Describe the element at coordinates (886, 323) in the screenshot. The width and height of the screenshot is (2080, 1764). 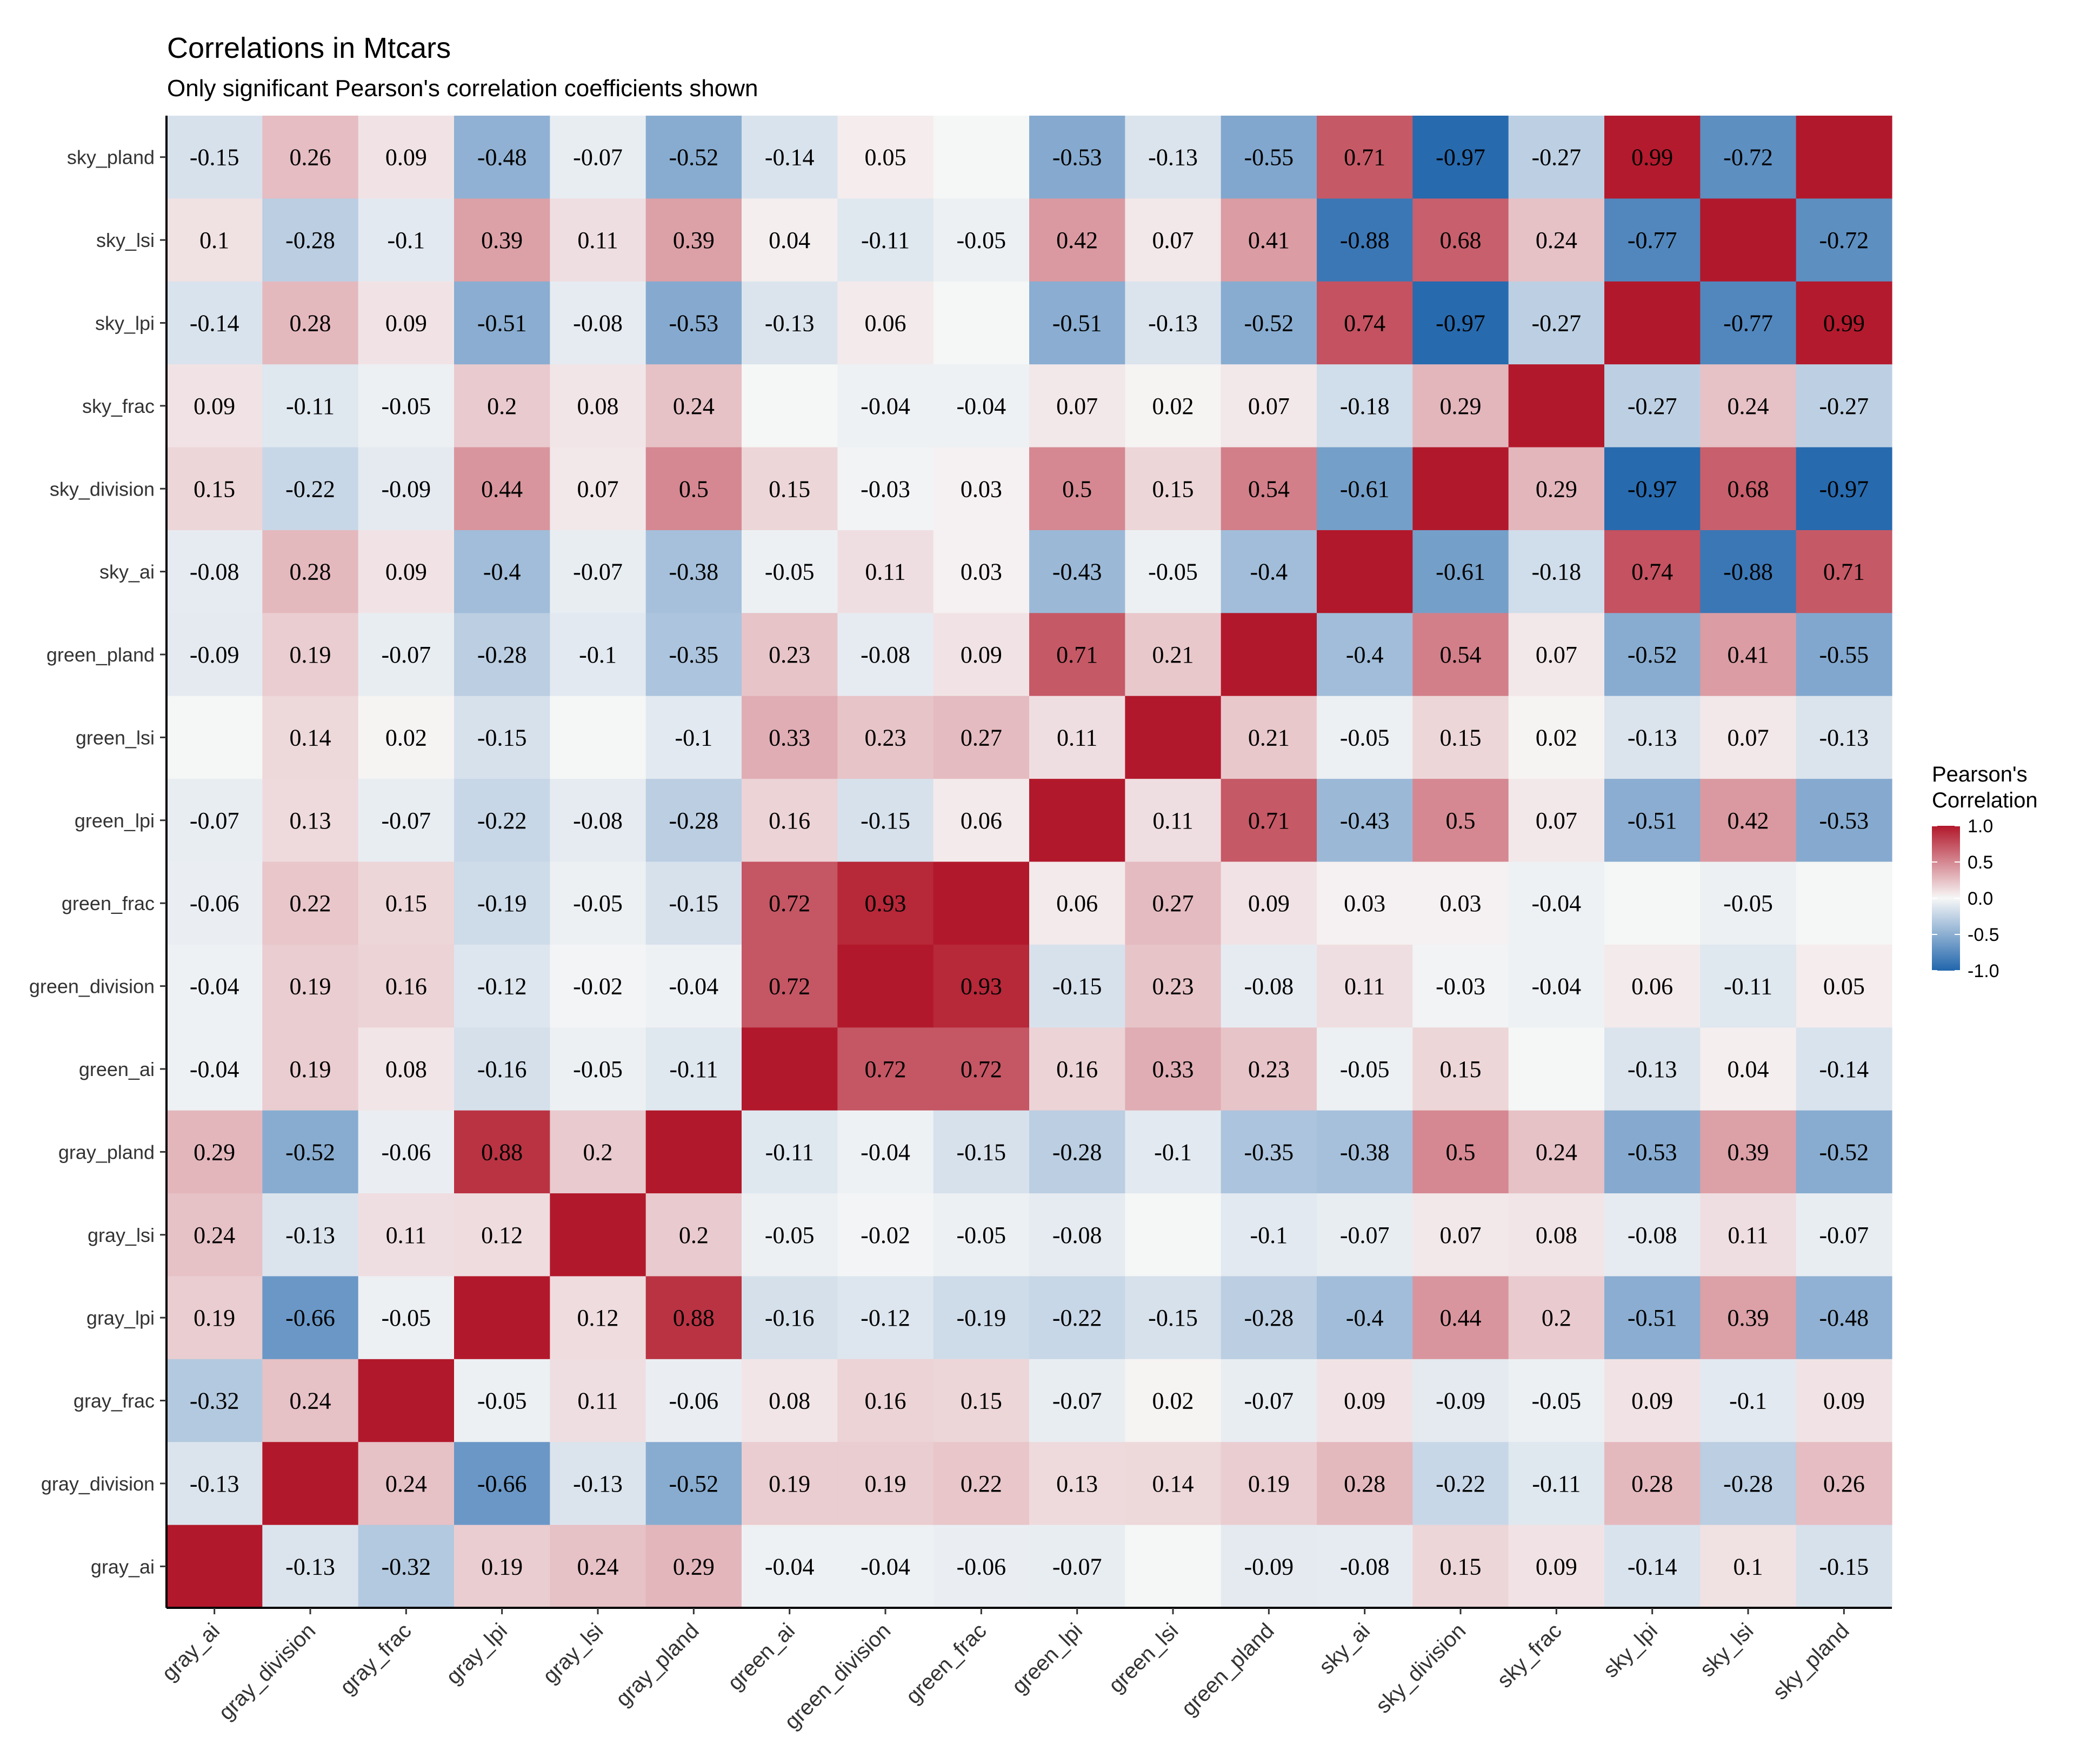
I see `cell-value-label: 0.06` at that location.